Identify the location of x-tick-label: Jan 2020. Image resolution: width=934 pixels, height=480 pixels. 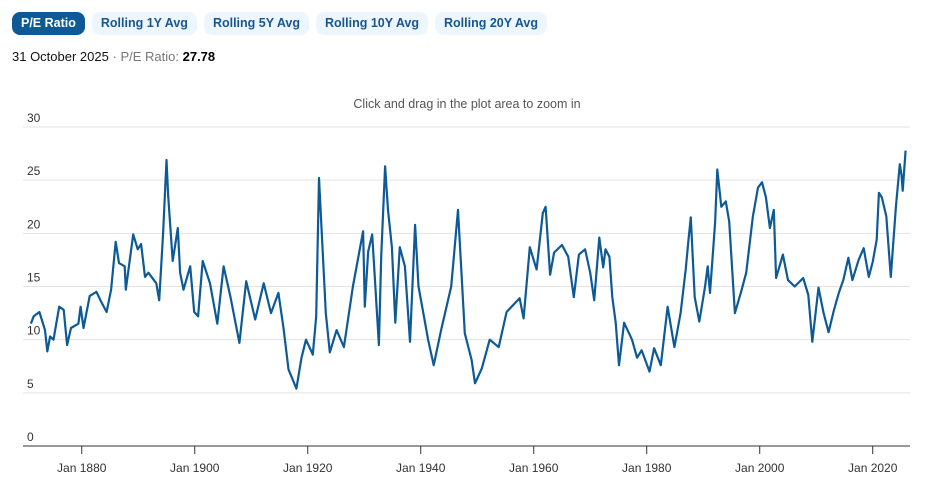
(873, 468).